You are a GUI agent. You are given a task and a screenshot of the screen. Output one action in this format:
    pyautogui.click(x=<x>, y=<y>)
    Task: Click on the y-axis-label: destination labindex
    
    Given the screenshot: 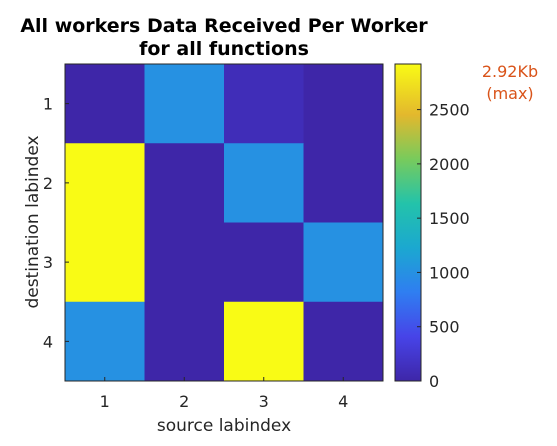 What is the action you would take?
    pyautogui.click(x=33, y=221)
    